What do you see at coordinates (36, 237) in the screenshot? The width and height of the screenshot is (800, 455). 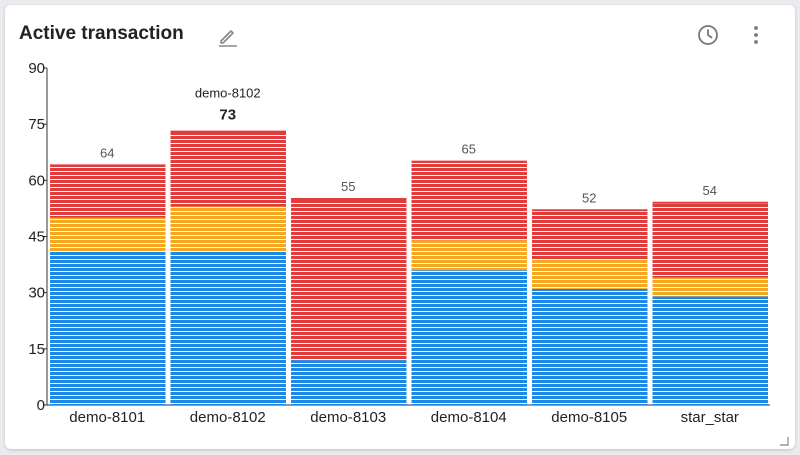 I see `y-tick-label: 45` at bounding box center [36, 237].